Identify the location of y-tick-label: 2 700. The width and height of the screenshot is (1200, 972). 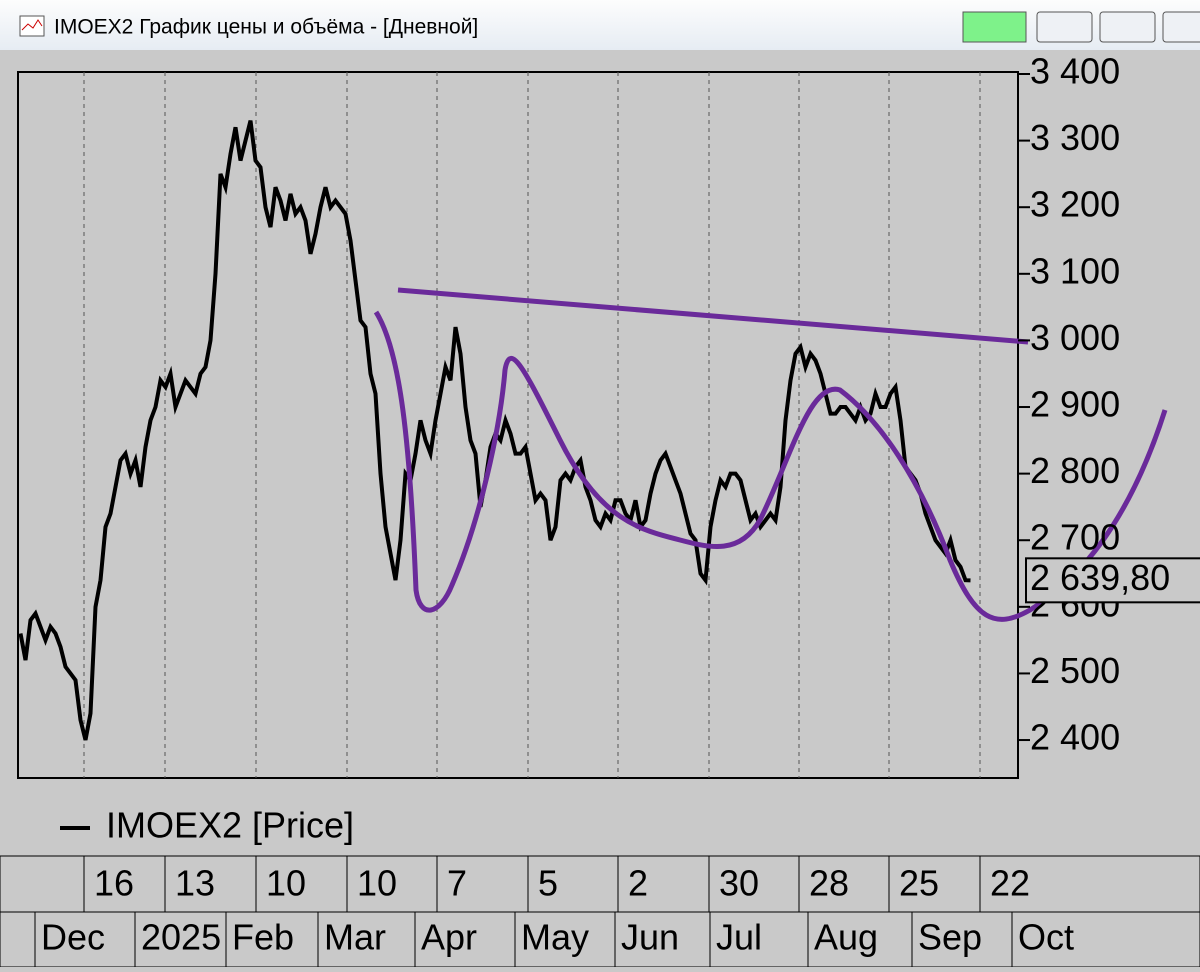
(1075, 537).